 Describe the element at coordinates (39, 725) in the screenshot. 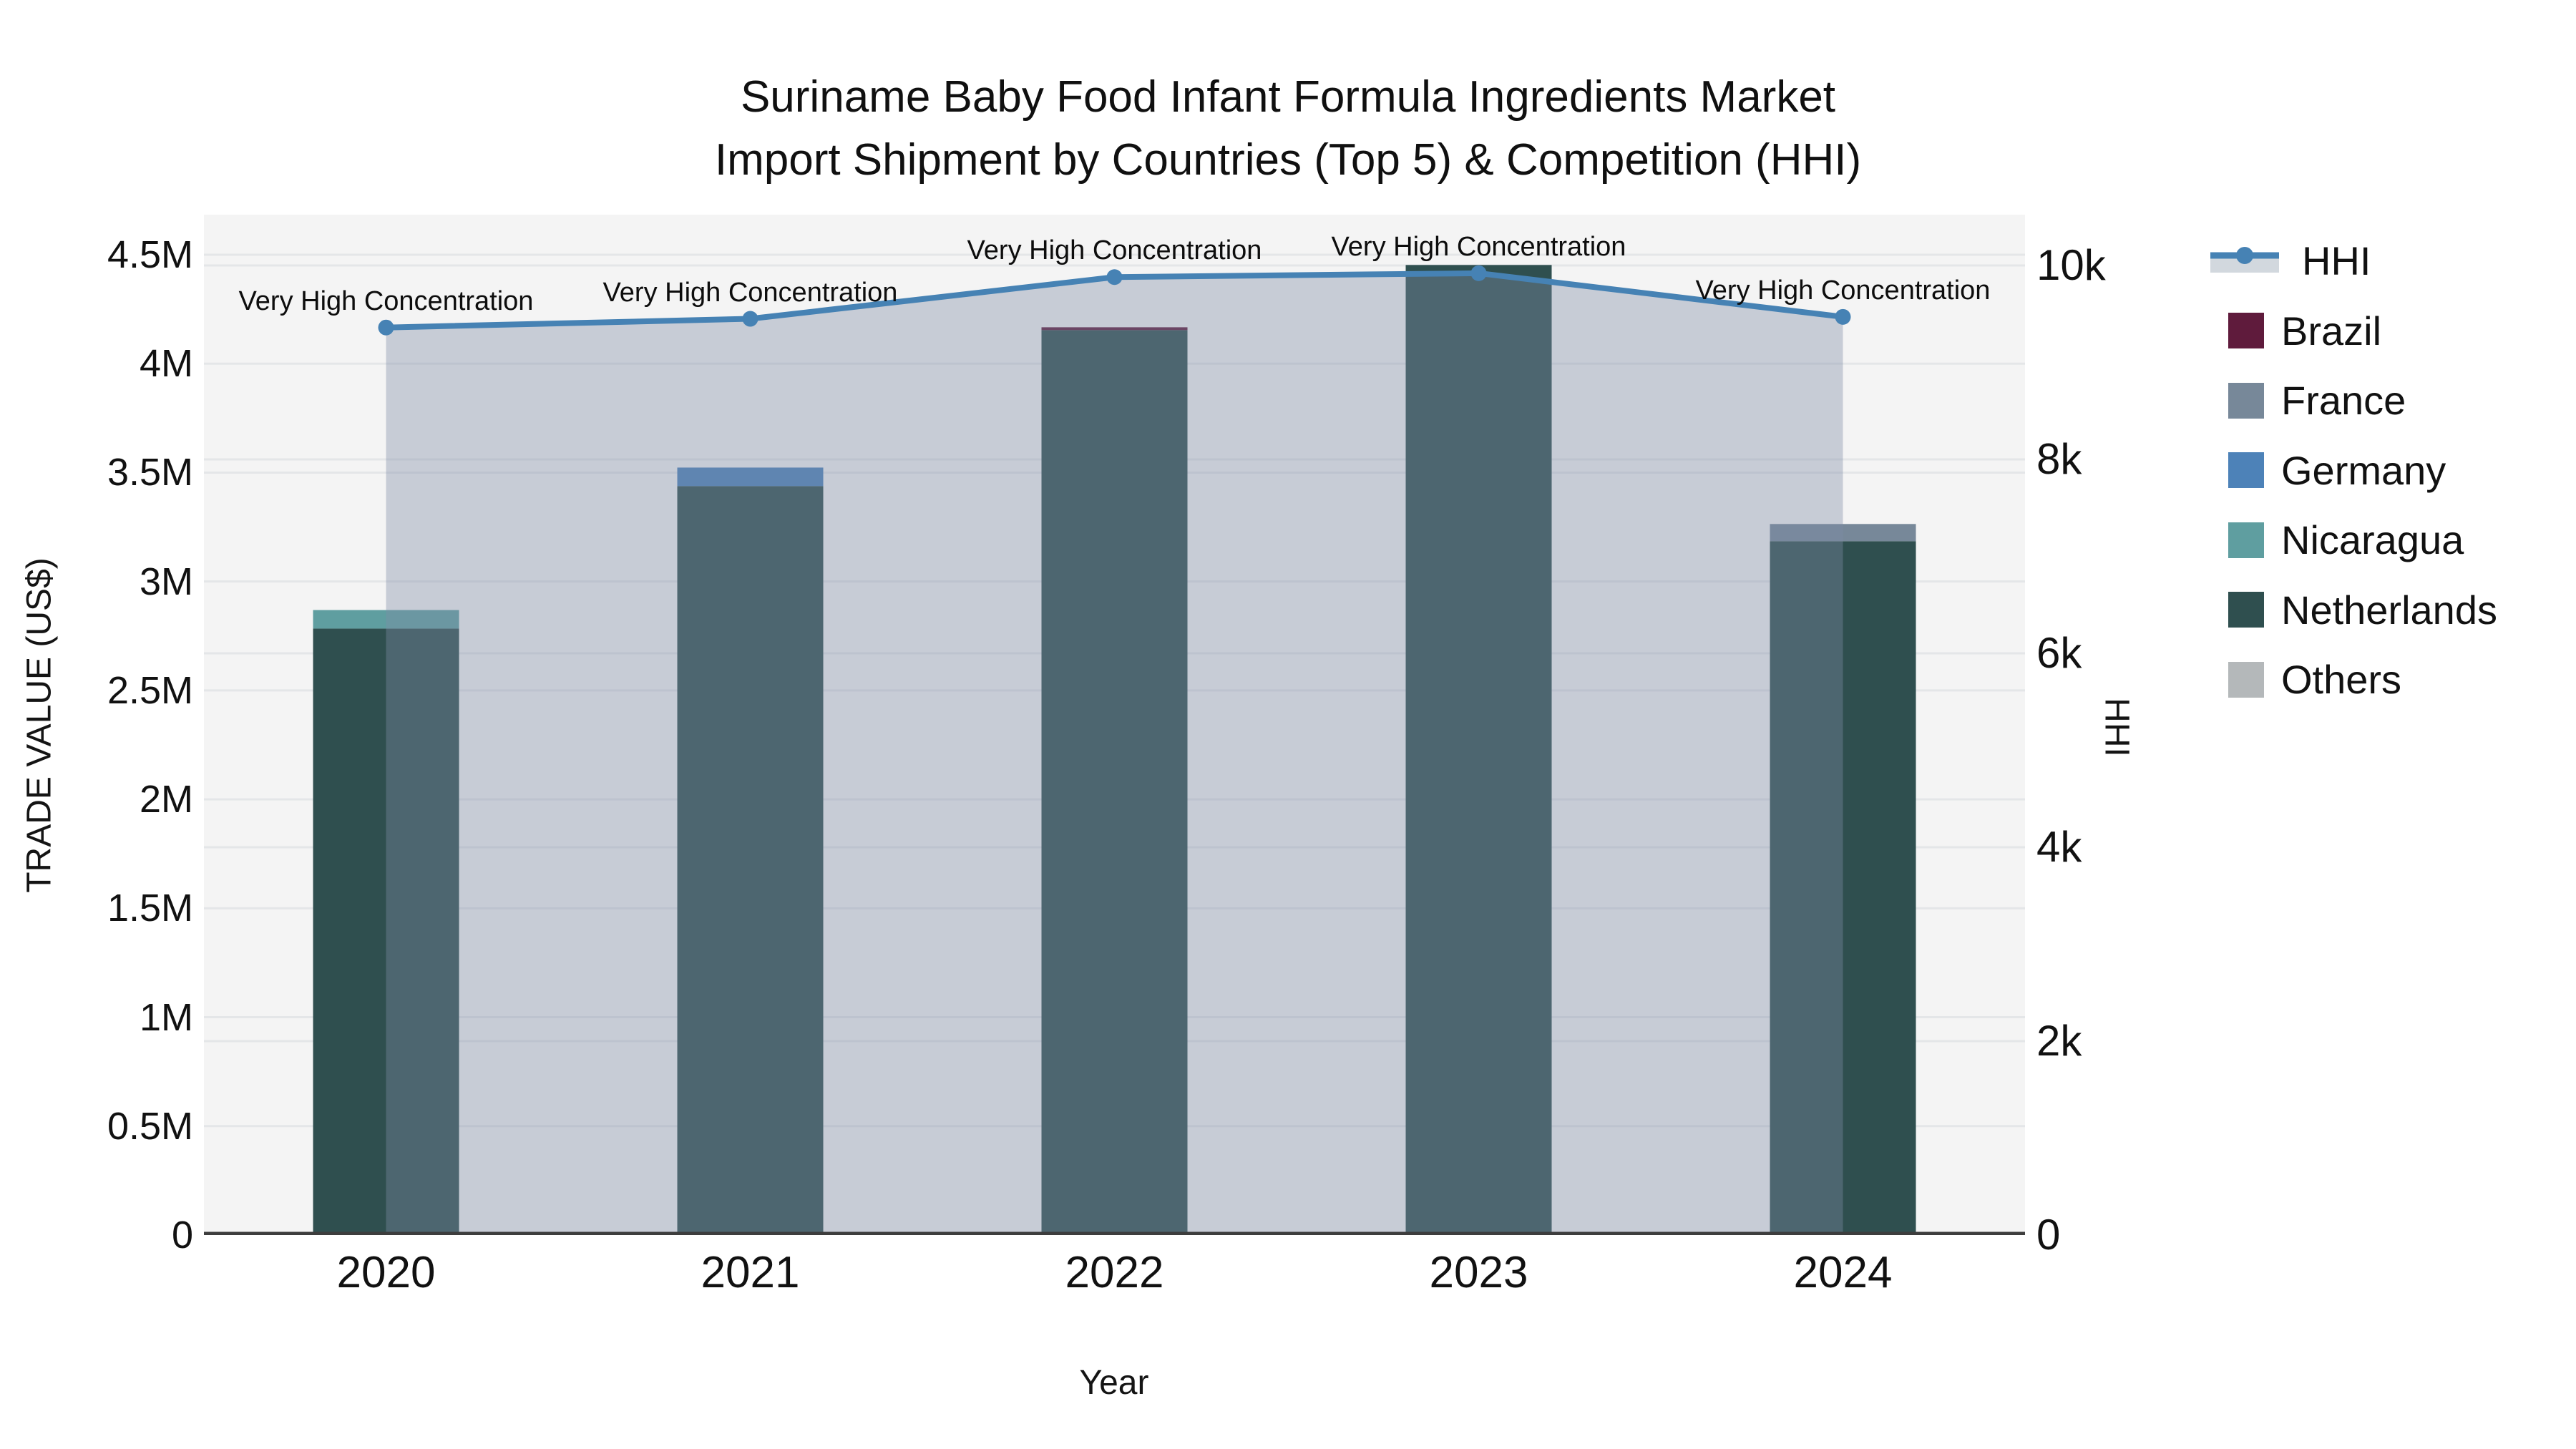

I see `y-axis-left-title: TRADE VALUE (US$)` at that location.